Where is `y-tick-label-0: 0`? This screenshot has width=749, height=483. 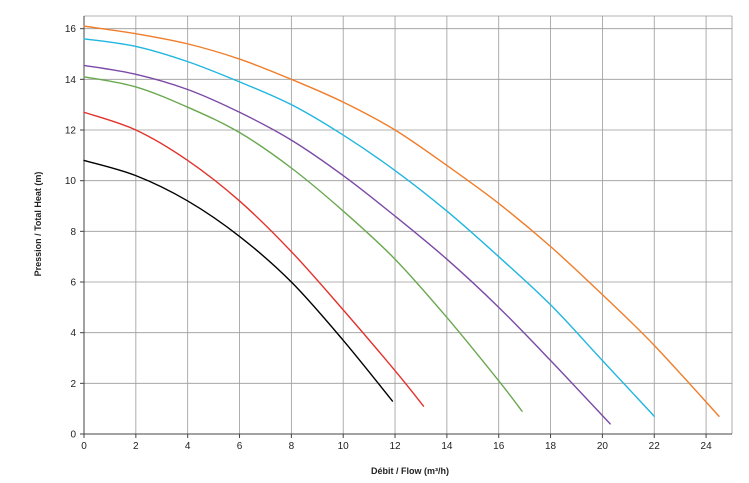
y-tick-label-0: 0 is located at coordinates (73, 435).